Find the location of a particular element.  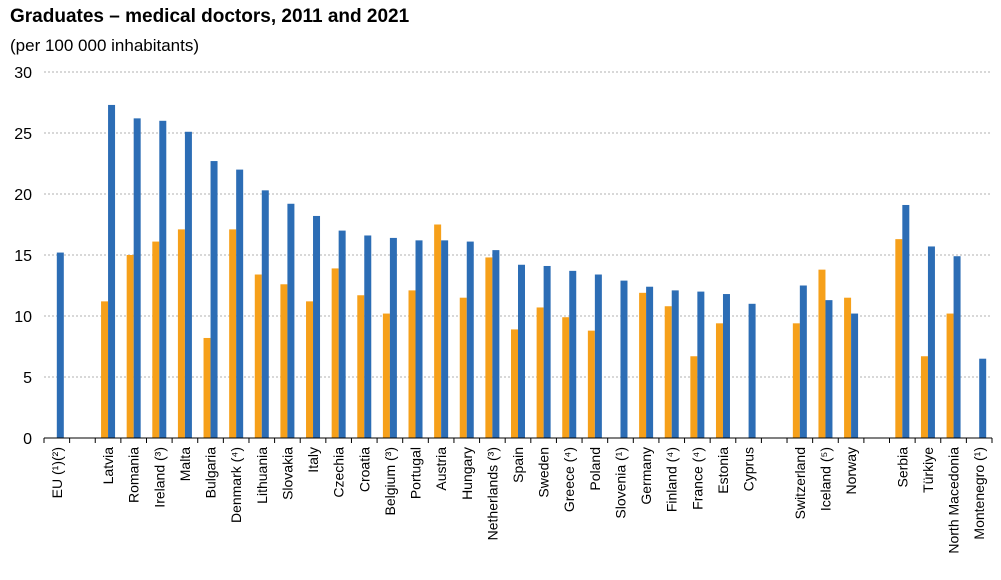

x-tick-label: Malta is located at coordinates (185, 464).